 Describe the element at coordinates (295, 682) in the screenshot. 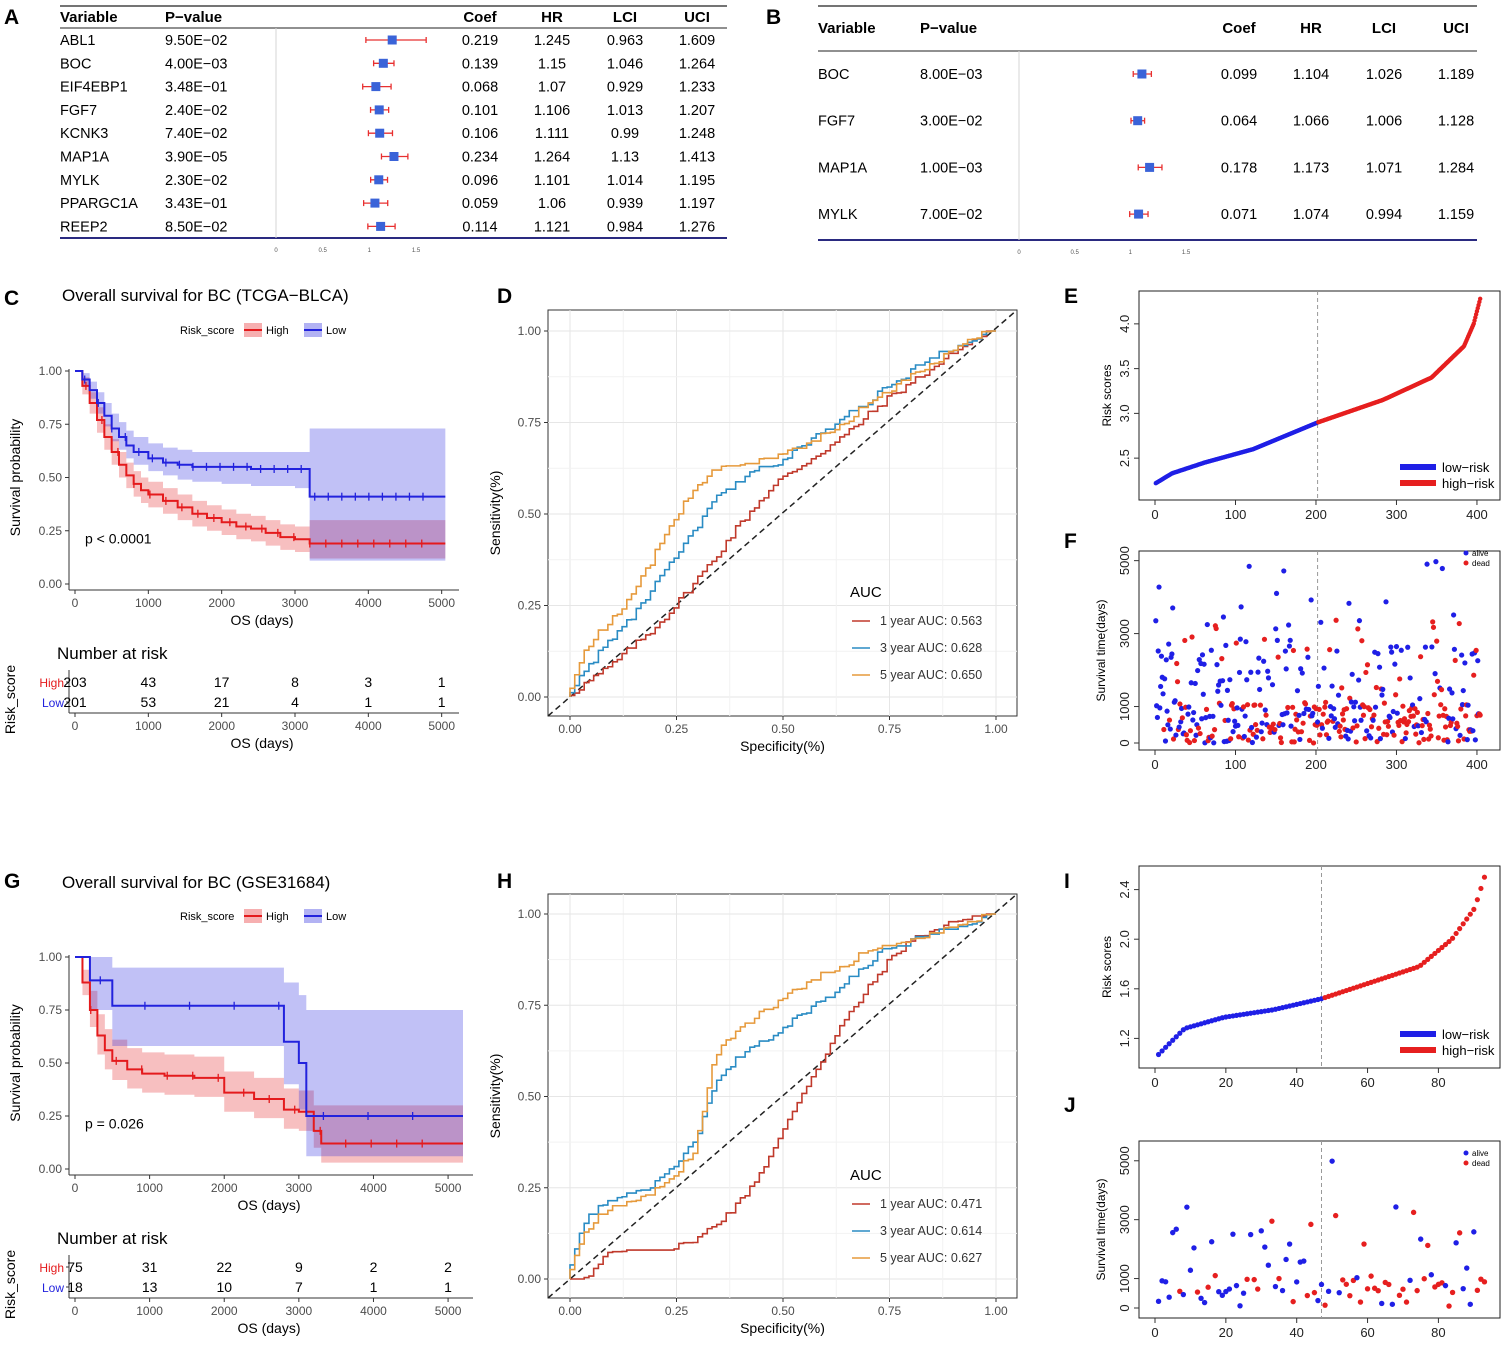

I see `risk-count: 8` at that location.